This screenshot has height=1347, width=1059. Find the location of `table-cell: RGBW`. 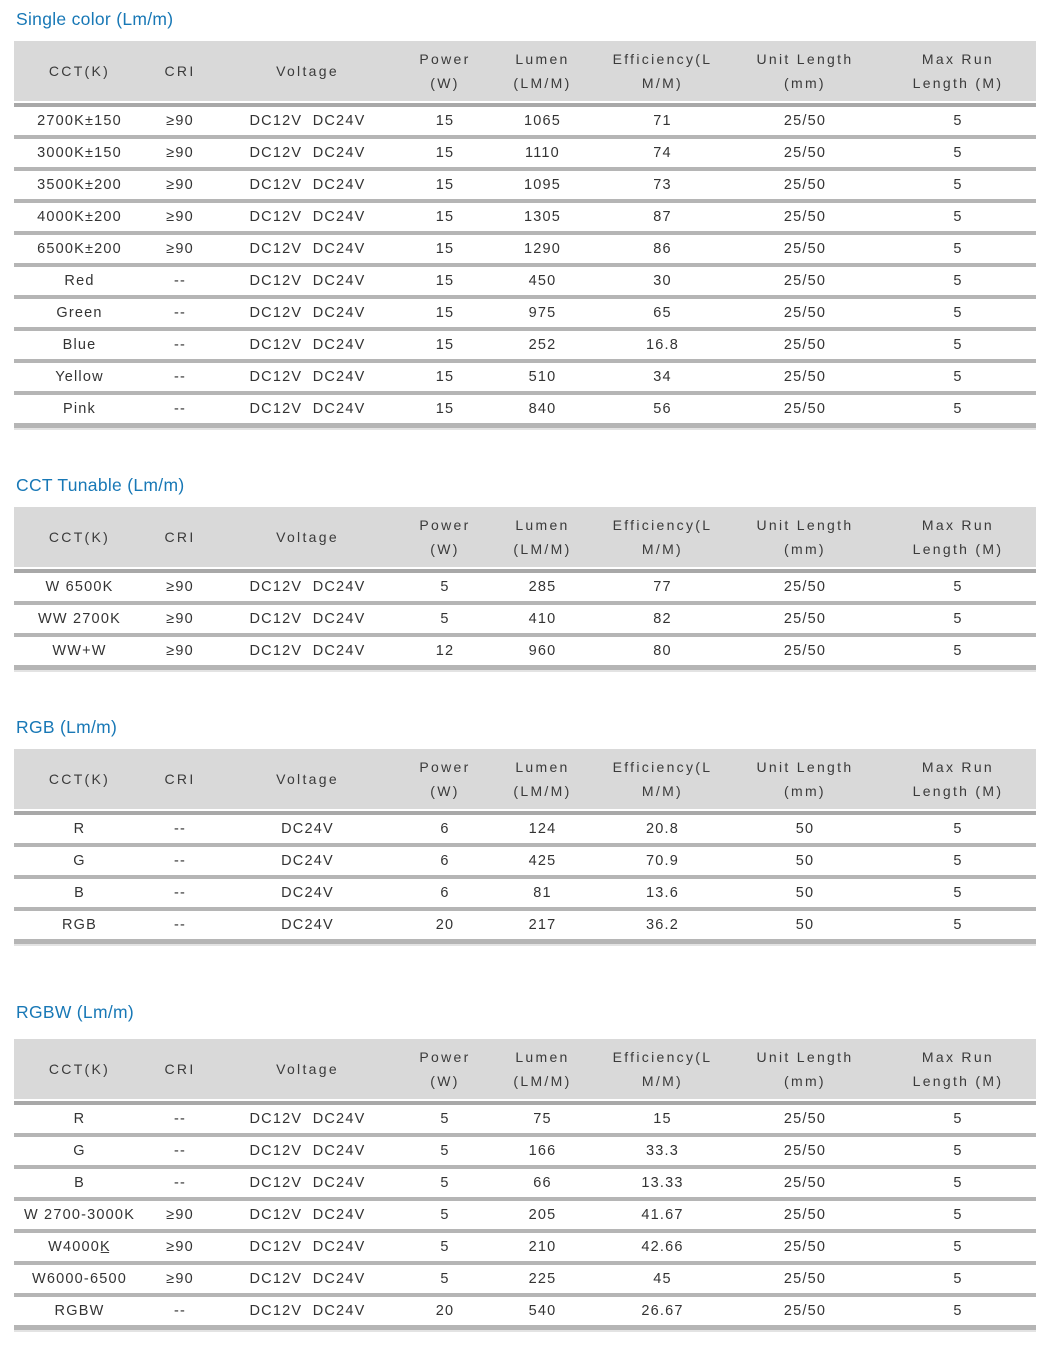

table-cell: RGBW is located at coordinates (79, 1311).